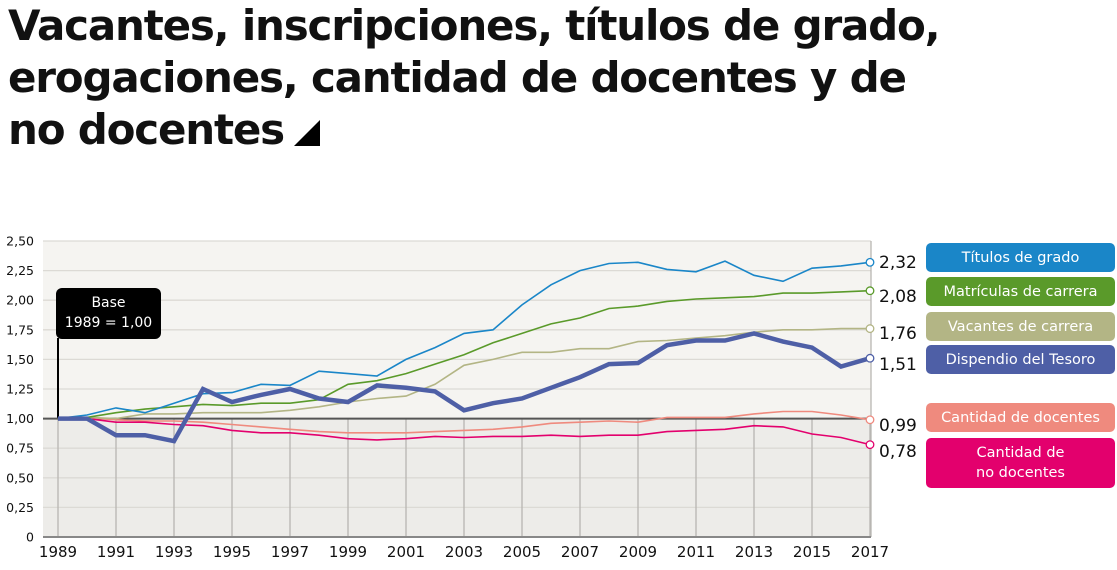 The height and width of the screenshot is (570, 1117). Describe the element at coordinates (898, 452) in the screenshot. I see `end-value-label: 0,78` at that location.